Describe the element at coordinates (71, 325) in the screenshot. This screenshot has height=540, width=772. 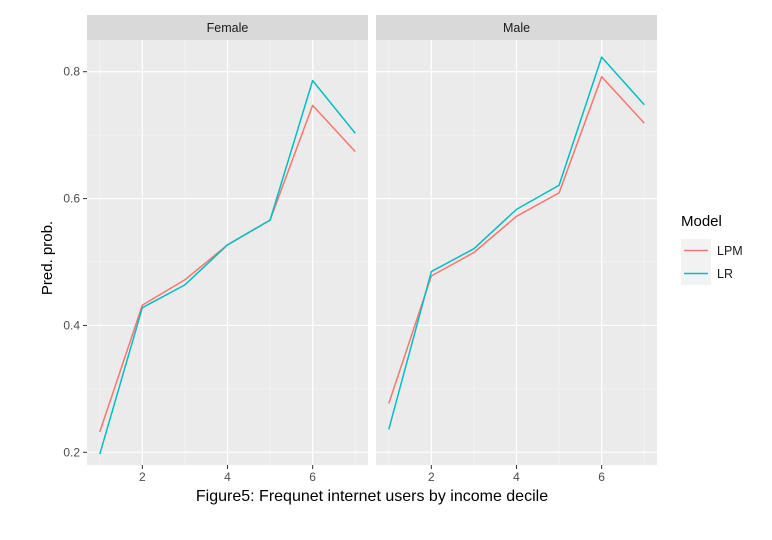
I see `y-tick-label: 0.4` at that location.